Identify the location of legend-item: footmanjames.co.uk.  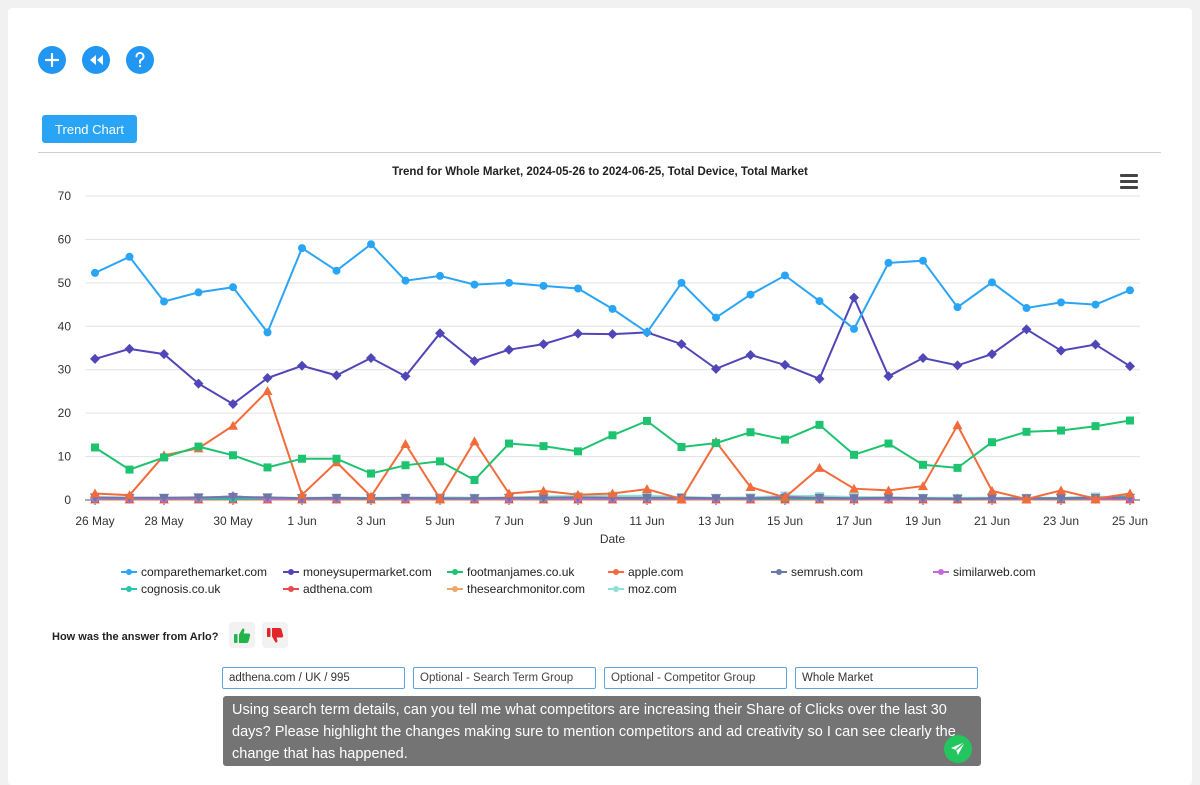
(510, 572).